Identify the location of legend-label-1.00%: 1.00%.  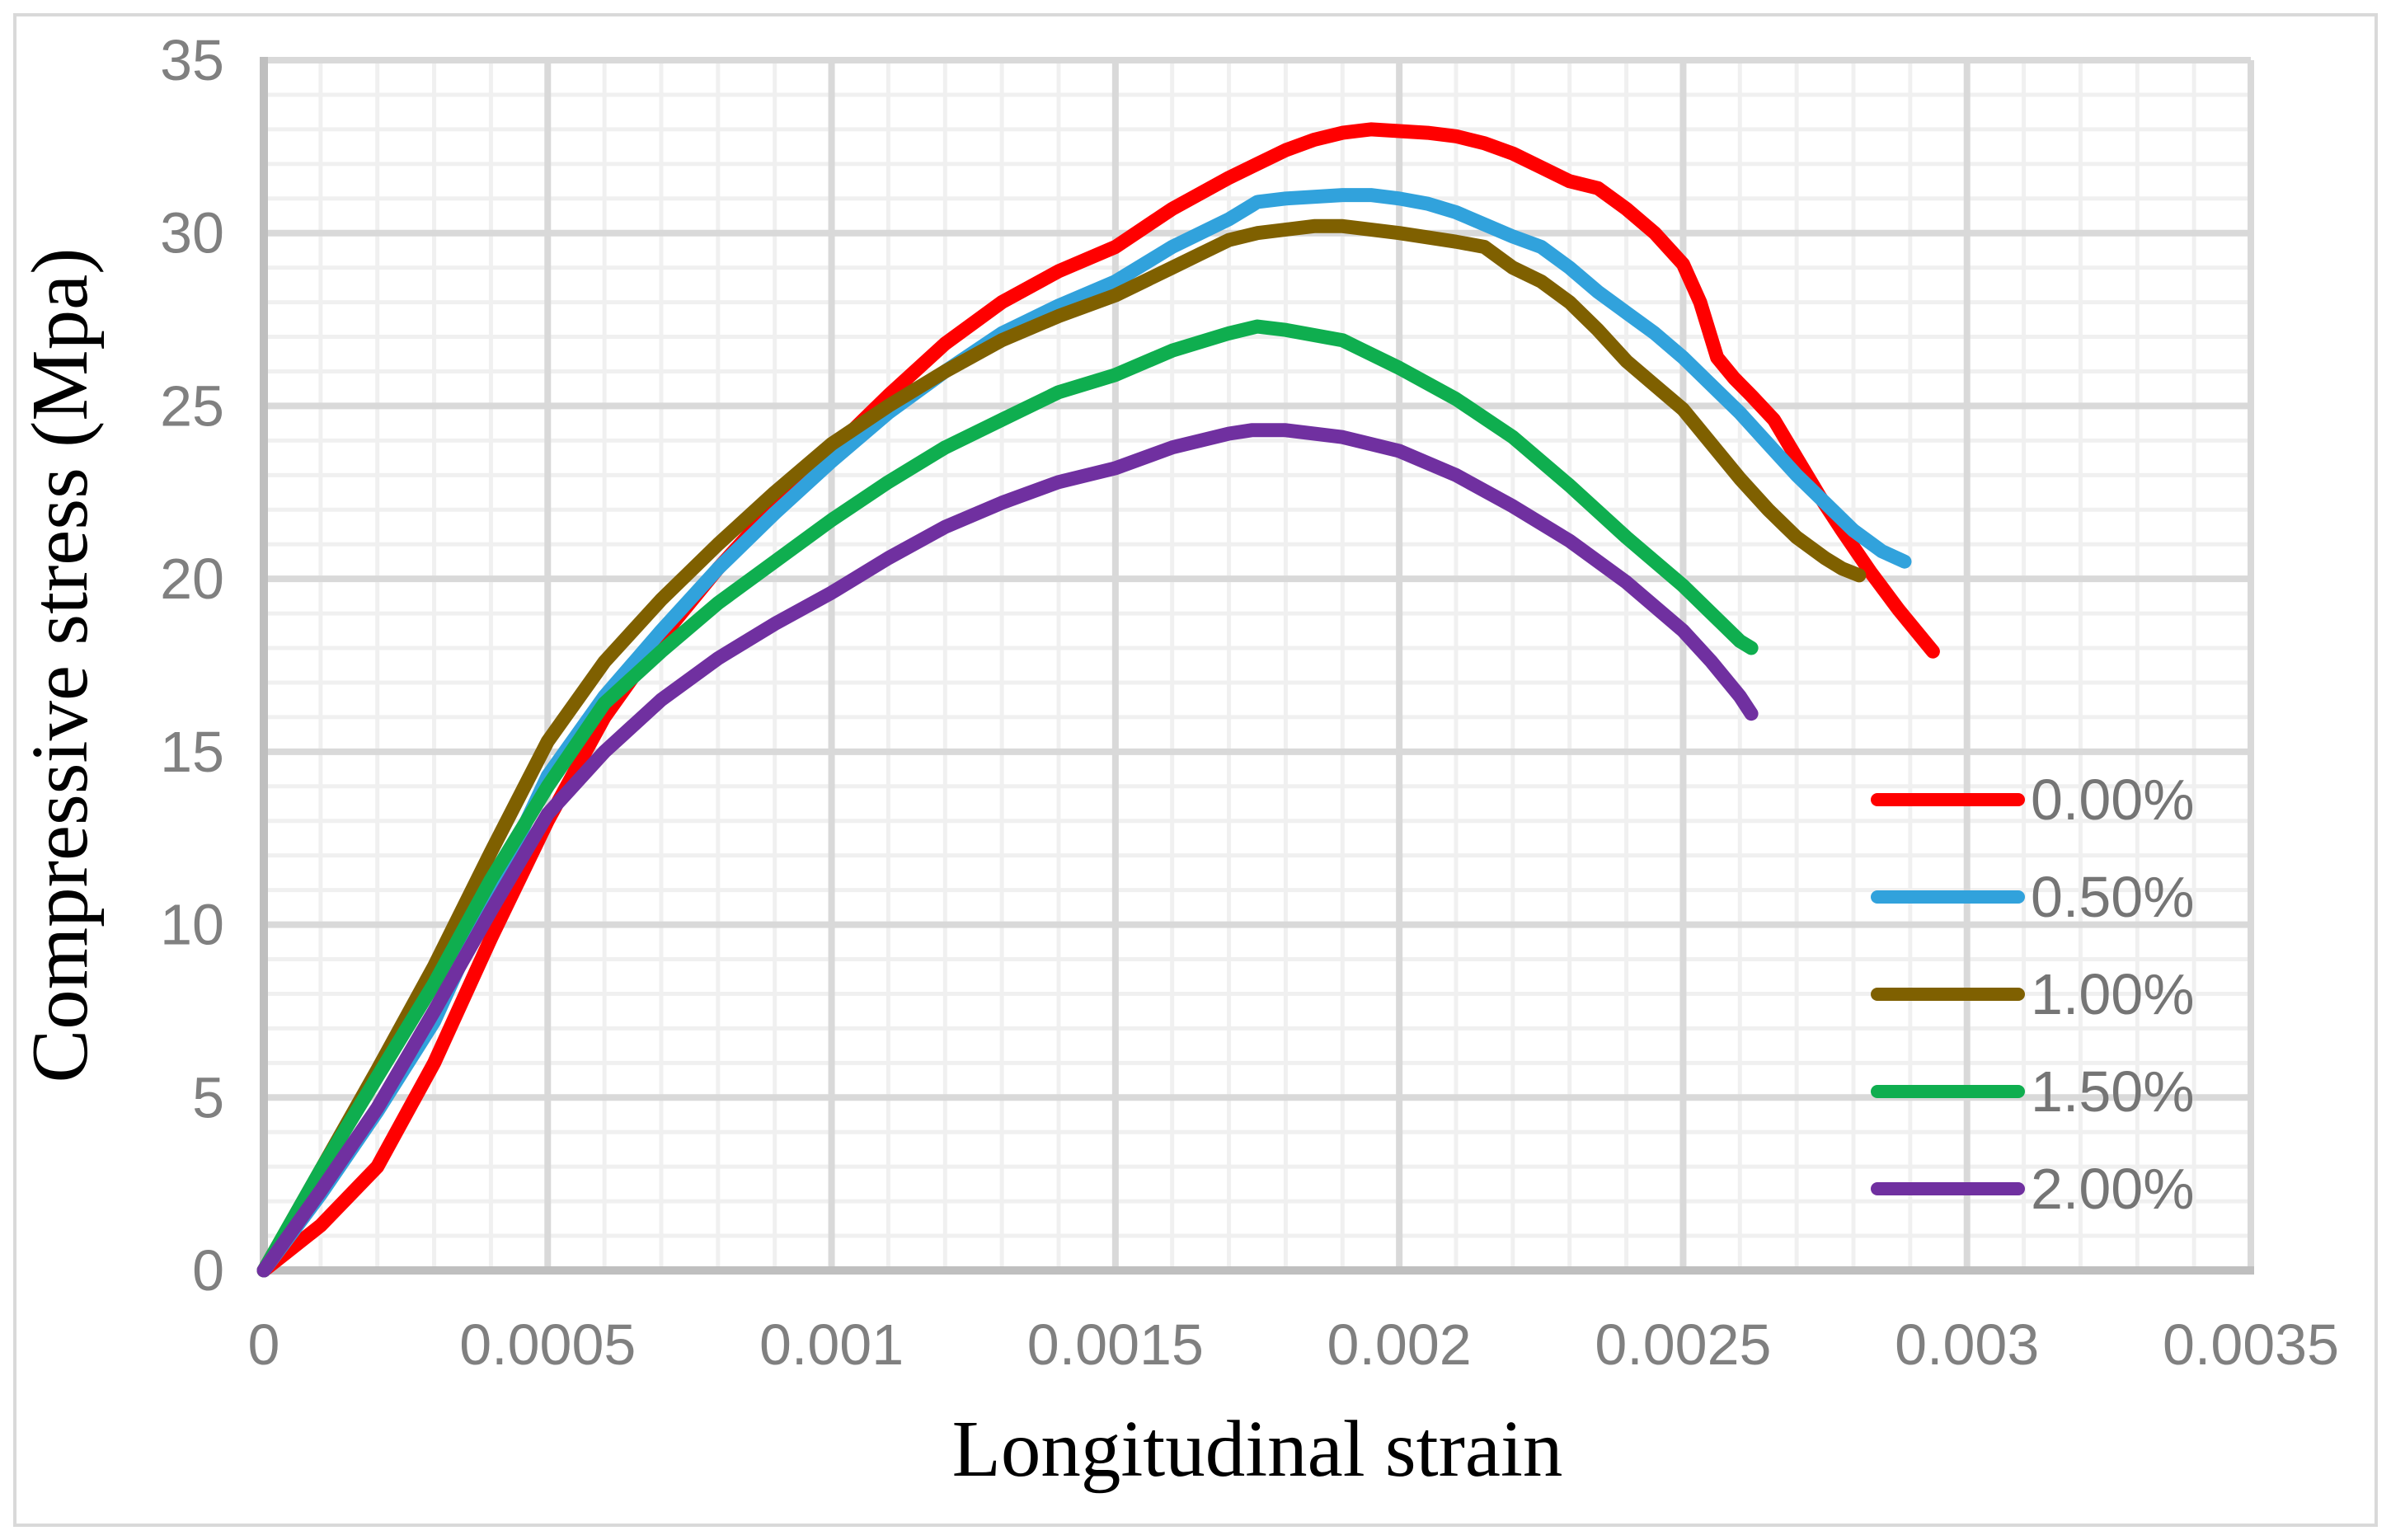
(2112, 994).